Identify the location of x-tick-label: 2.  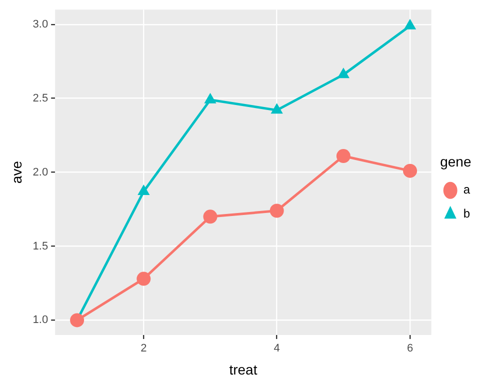
(143, 348).